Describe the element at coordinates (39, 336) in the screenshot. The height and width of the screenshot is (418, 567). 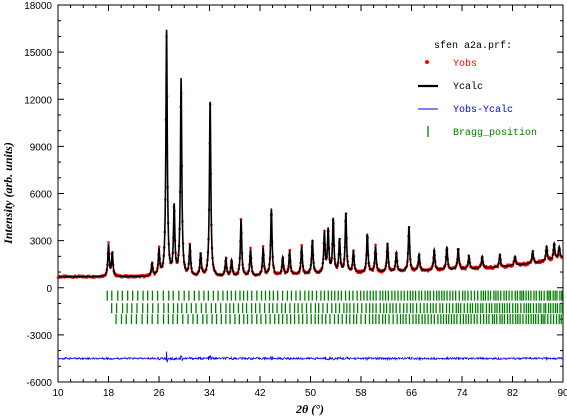
I see `y-tick-label: -3000` at that location.